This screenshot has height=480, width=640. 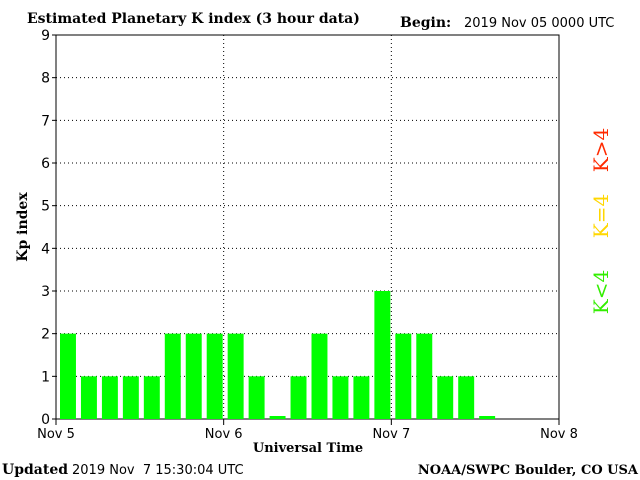 I want to click on y-axis-label: Kp index, so click(x=23, y=227).